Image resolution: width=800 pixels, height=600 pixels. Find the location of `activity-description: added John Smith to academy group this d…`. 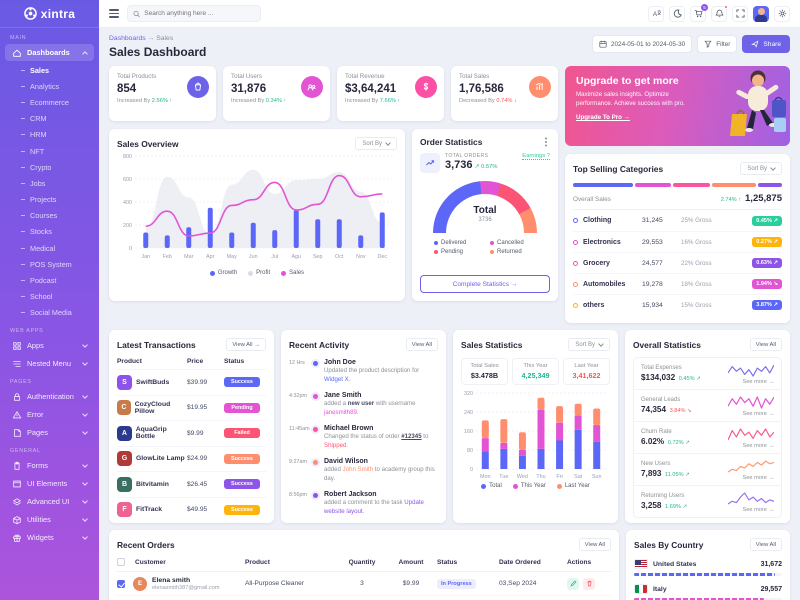

activity-description: added John Smith to academy group this d… is located at coordinates (381, 474).